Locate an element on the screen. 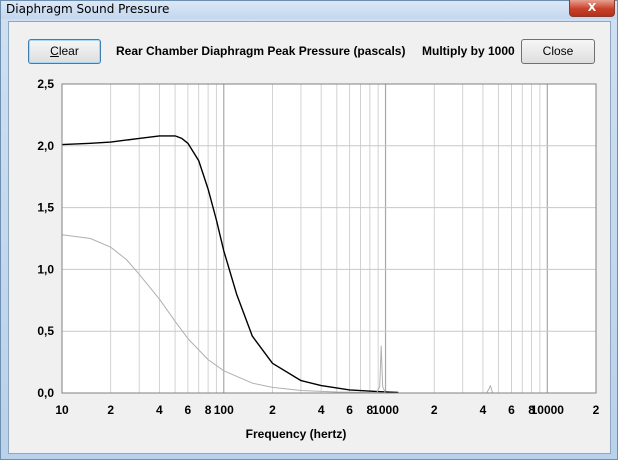 Image resolution: width=618 pixels, height=460 pixels. multiplier-label: Multiply by 1000 is located at coordinates (468, 51).